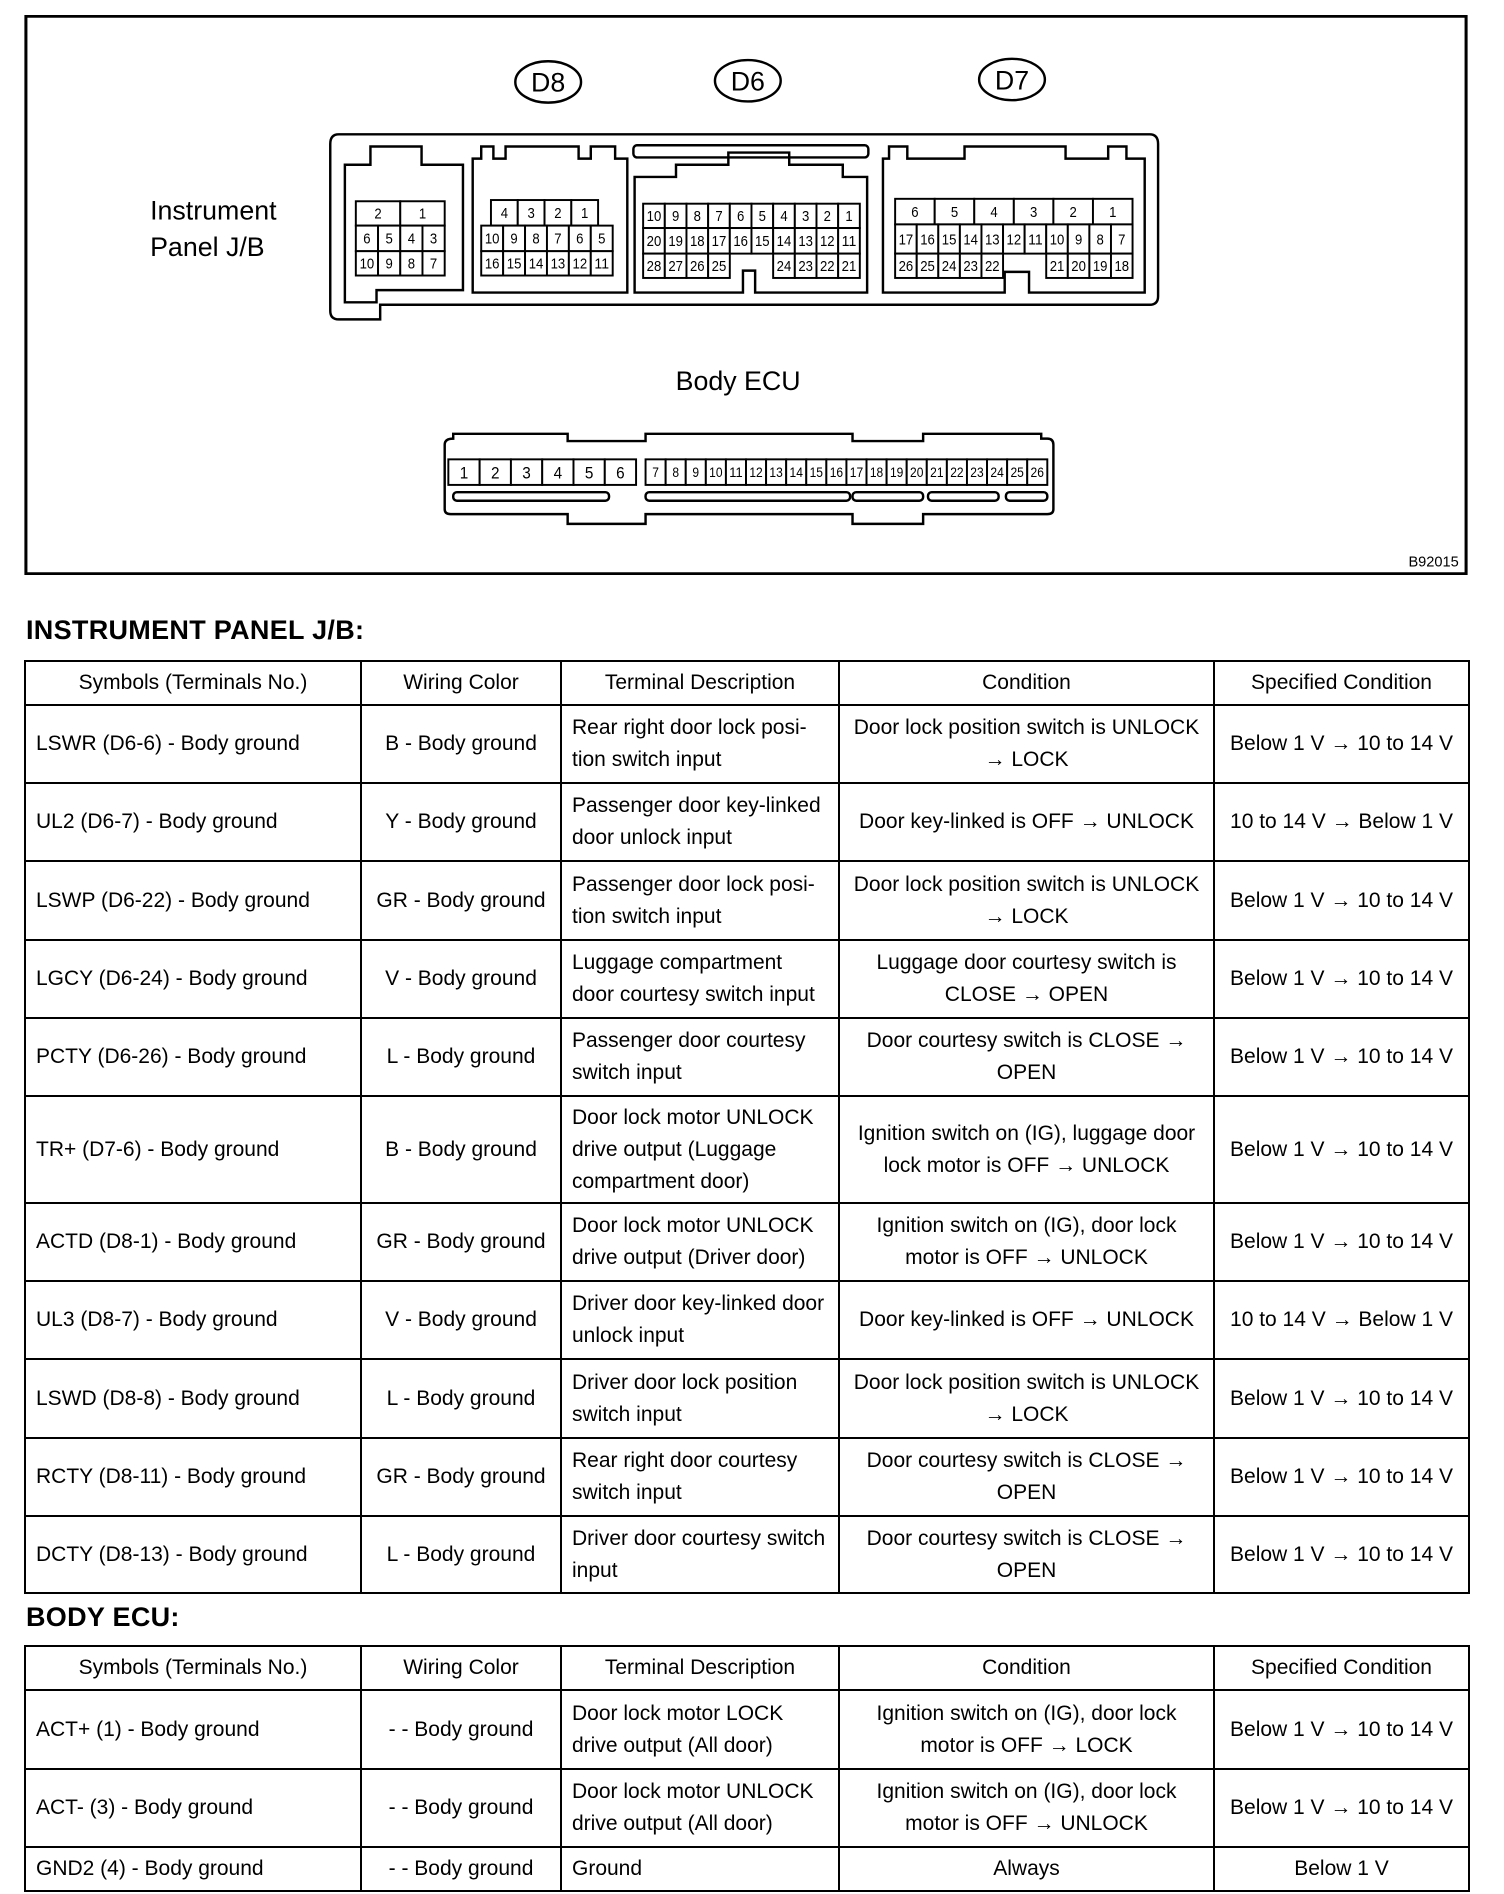 The height and width of the screenshot is (1894, 1504). What do you see at coordinates (193, 1149) in the screenshot?
I see `symbol-cell: TR+ (D7-6) - Body ground` at bounding box center [193, 1149].